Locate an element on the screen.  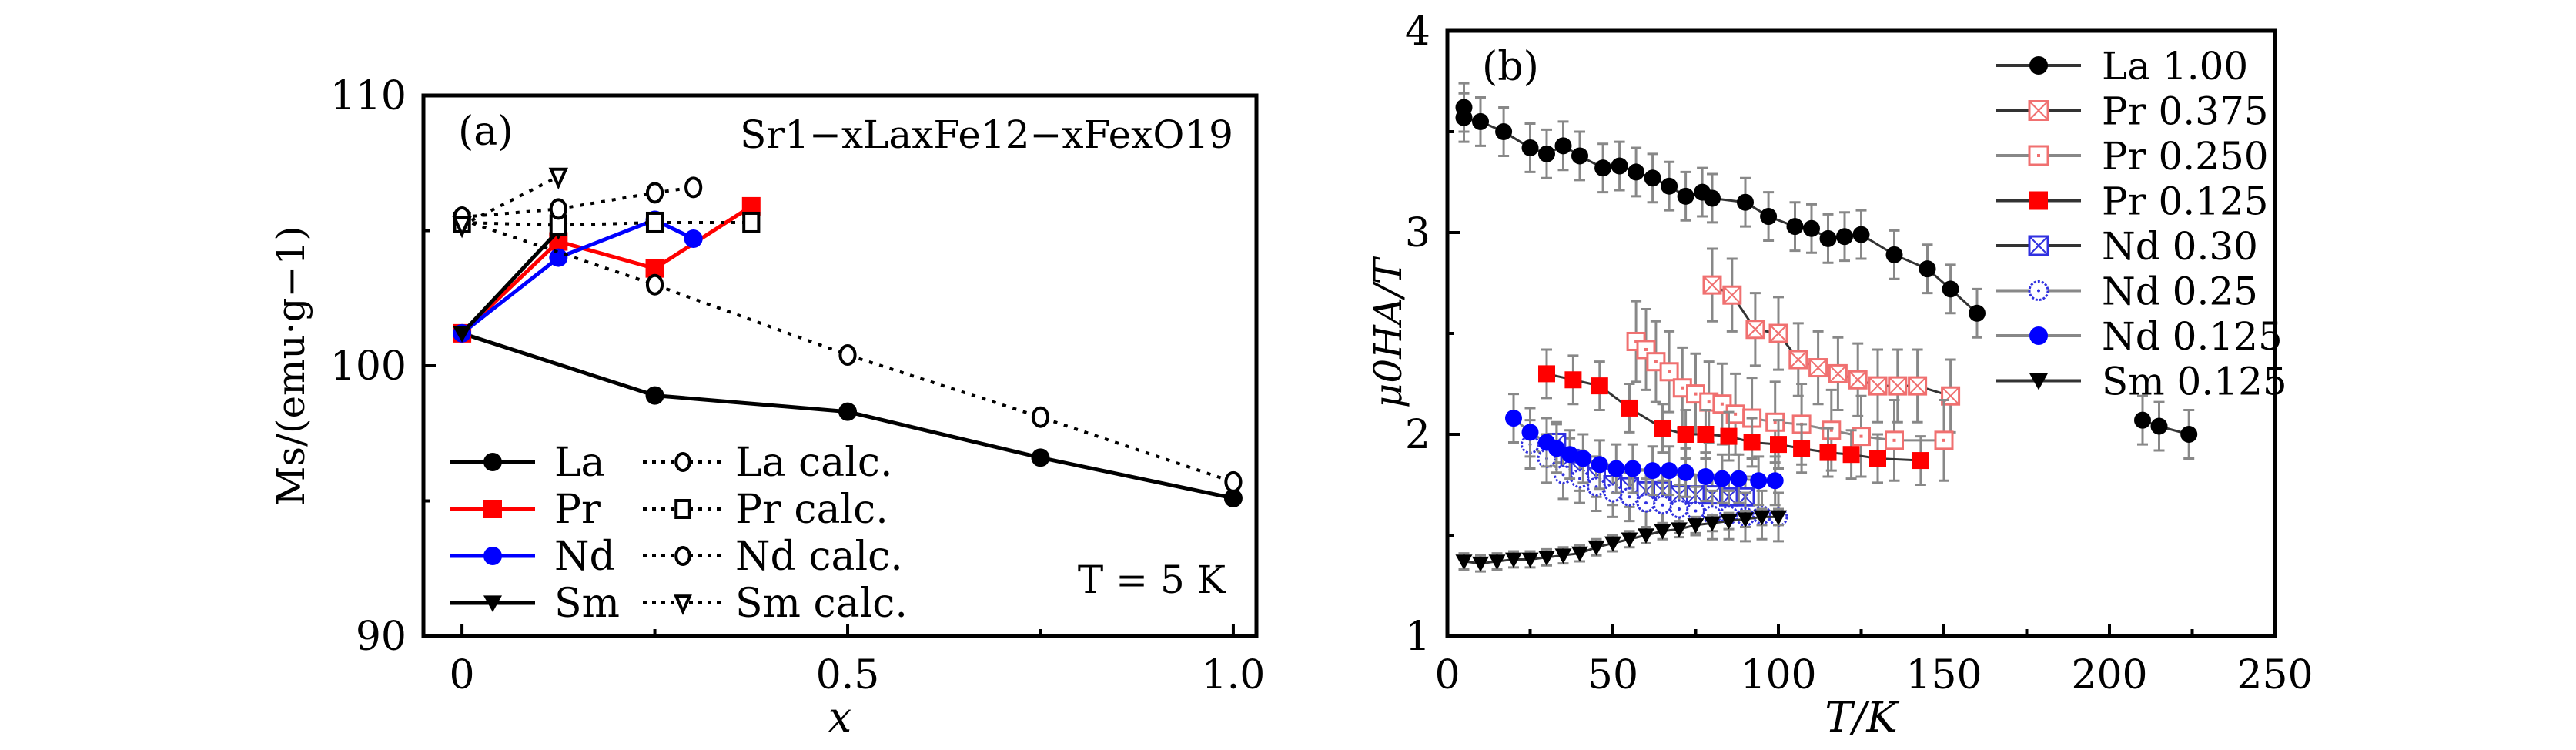
formula-annotation: Sr1−xLaxFe12−xFexO19 is located at coordinates (987, 134).